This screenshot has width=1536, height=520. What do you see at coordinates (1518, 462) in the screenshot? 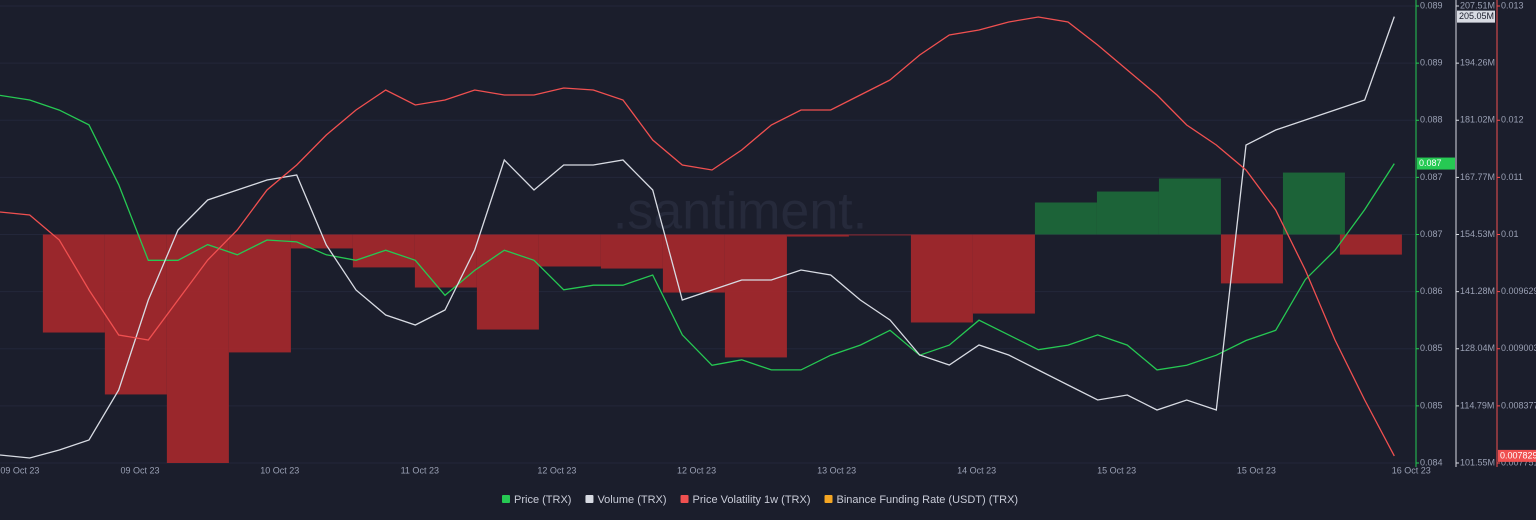
I see `y-tick-label: 0.007751` at bounding box center [1518, 462].